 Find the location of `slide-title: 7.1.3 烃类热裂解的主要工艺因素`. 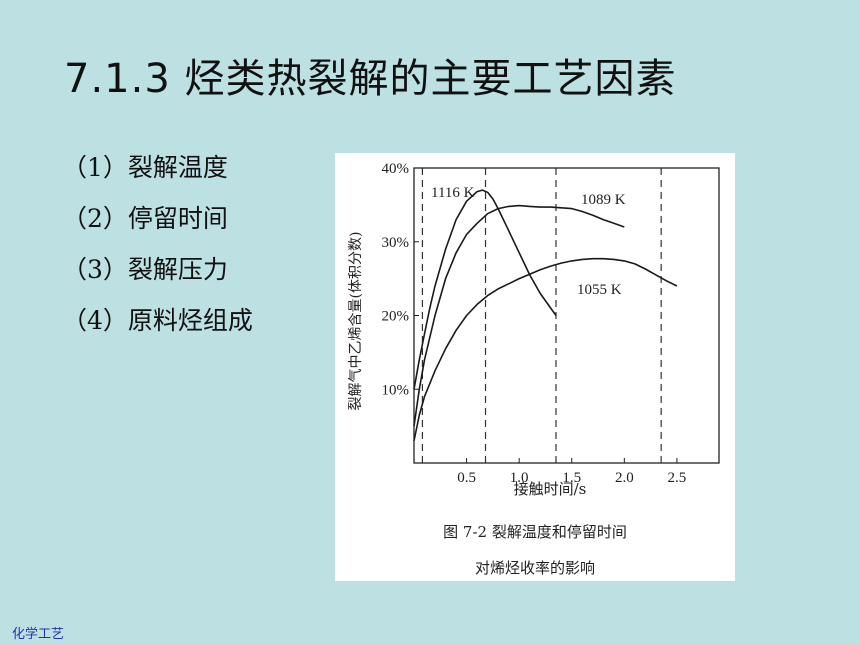

slide-title: 7.1.3 烃类热裂解的主要工艺因素 is located at coordinates (370, 79).